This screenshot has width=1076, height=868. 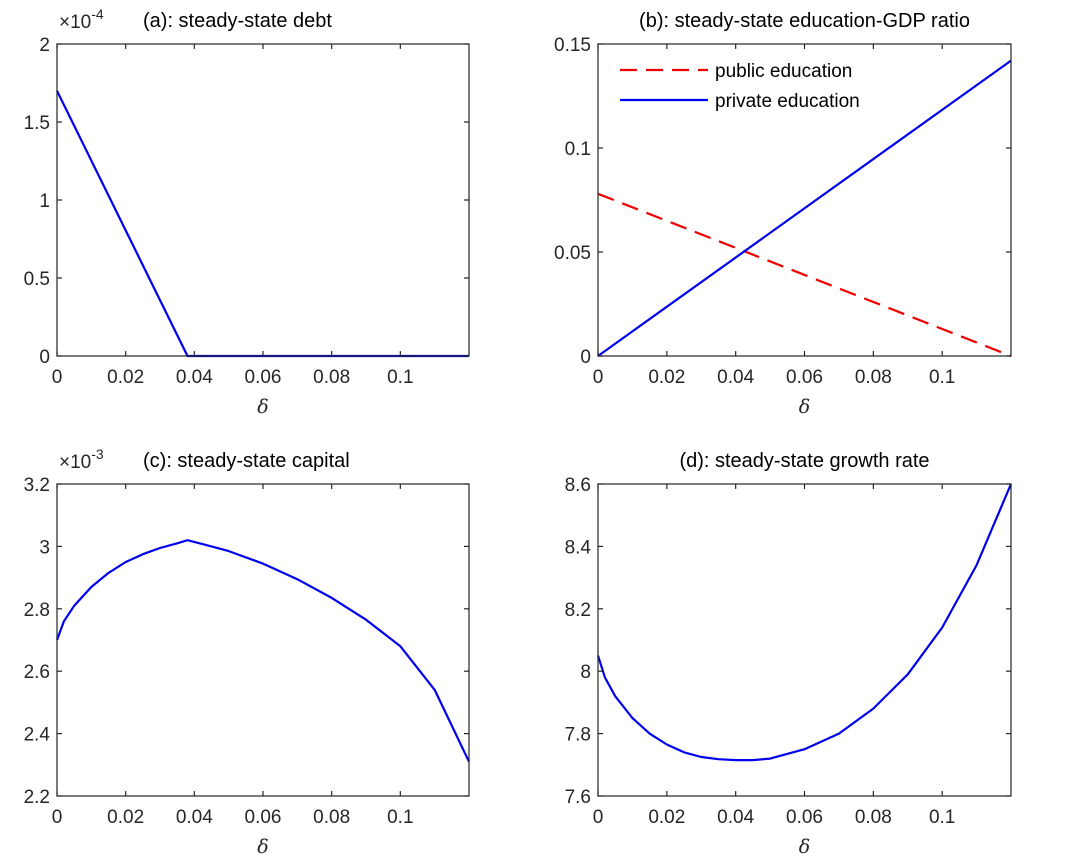 What do you see at coordinates (740, 86) in the screenshot?
I see `legend: public education private education` at bounding box center [740, 86].